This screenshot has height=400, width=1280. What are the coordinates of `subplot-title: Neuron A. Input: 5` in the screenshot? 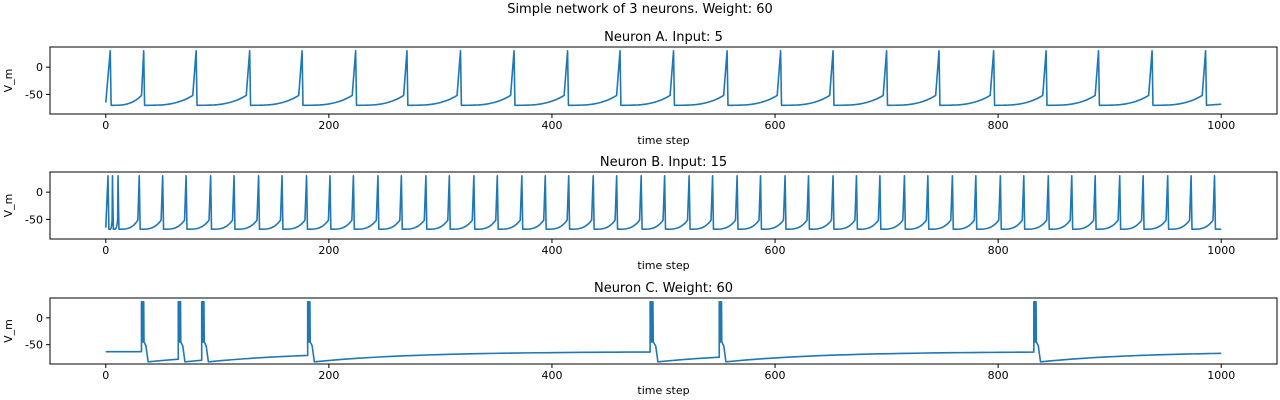 It's located at (663, 37).